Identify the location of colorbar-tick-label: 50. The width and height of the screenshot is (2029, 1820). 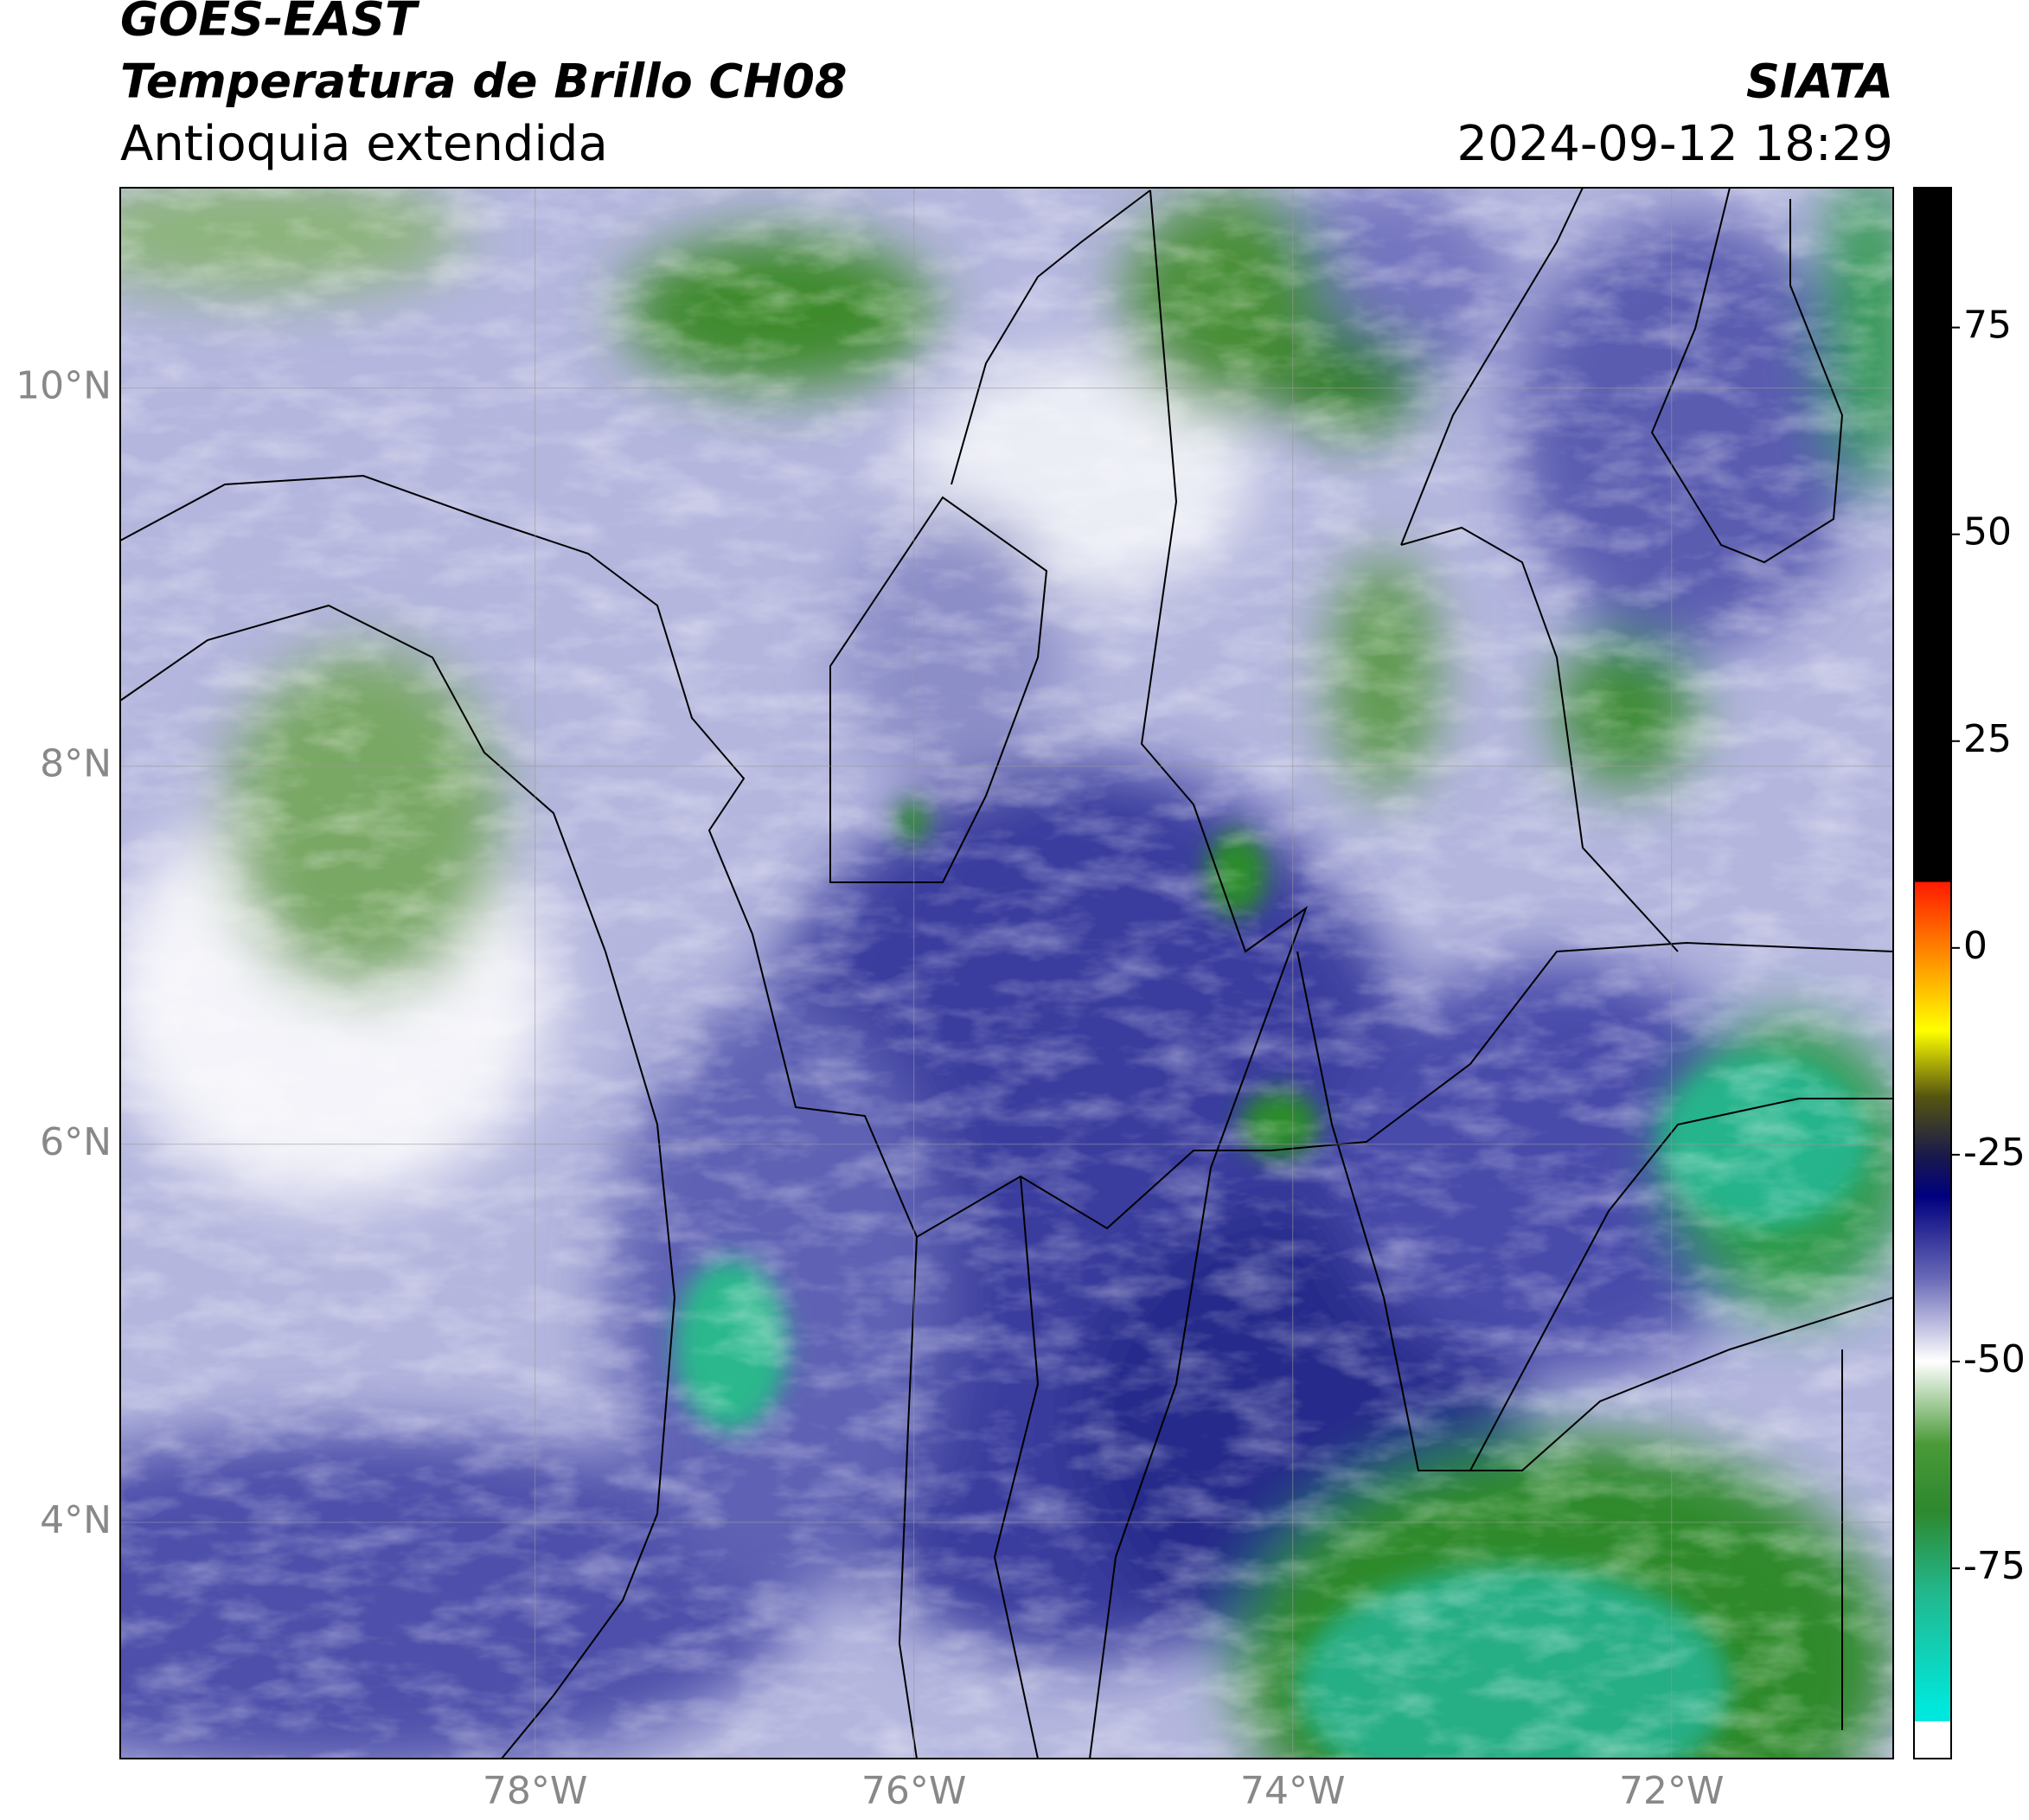
(1987, 532).